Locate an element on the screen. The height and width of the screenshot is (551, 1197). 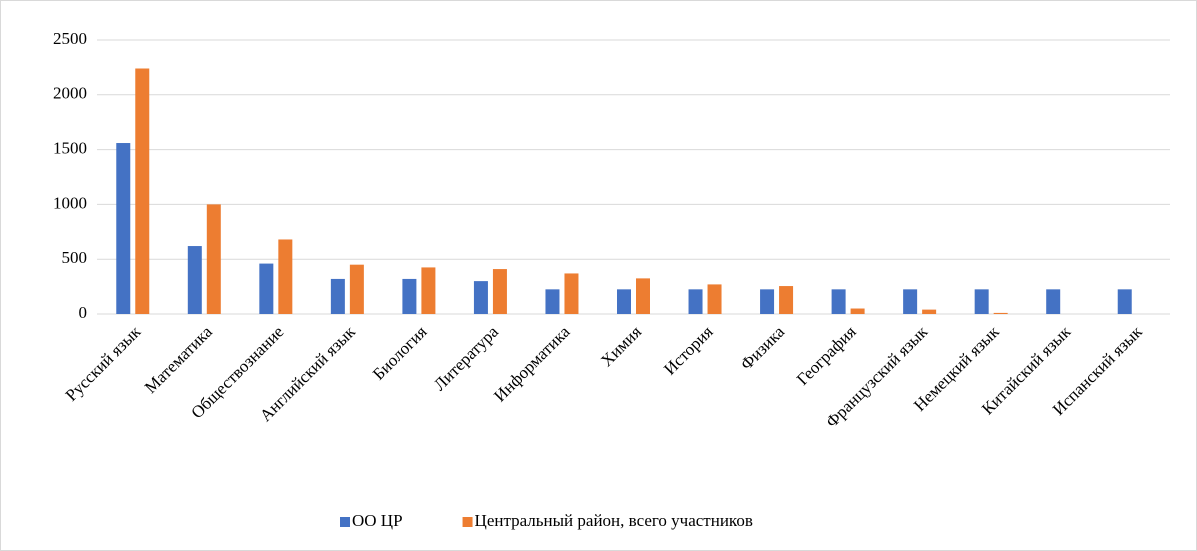
y-tick-label: 2000 is located at coordinates (70, 93).